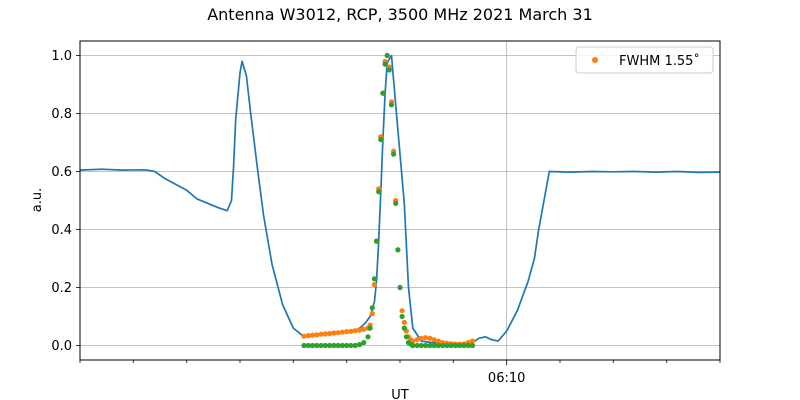 The image size is (800, 400). I want to click on y-tick-label: 0.0, so click(61, 346).